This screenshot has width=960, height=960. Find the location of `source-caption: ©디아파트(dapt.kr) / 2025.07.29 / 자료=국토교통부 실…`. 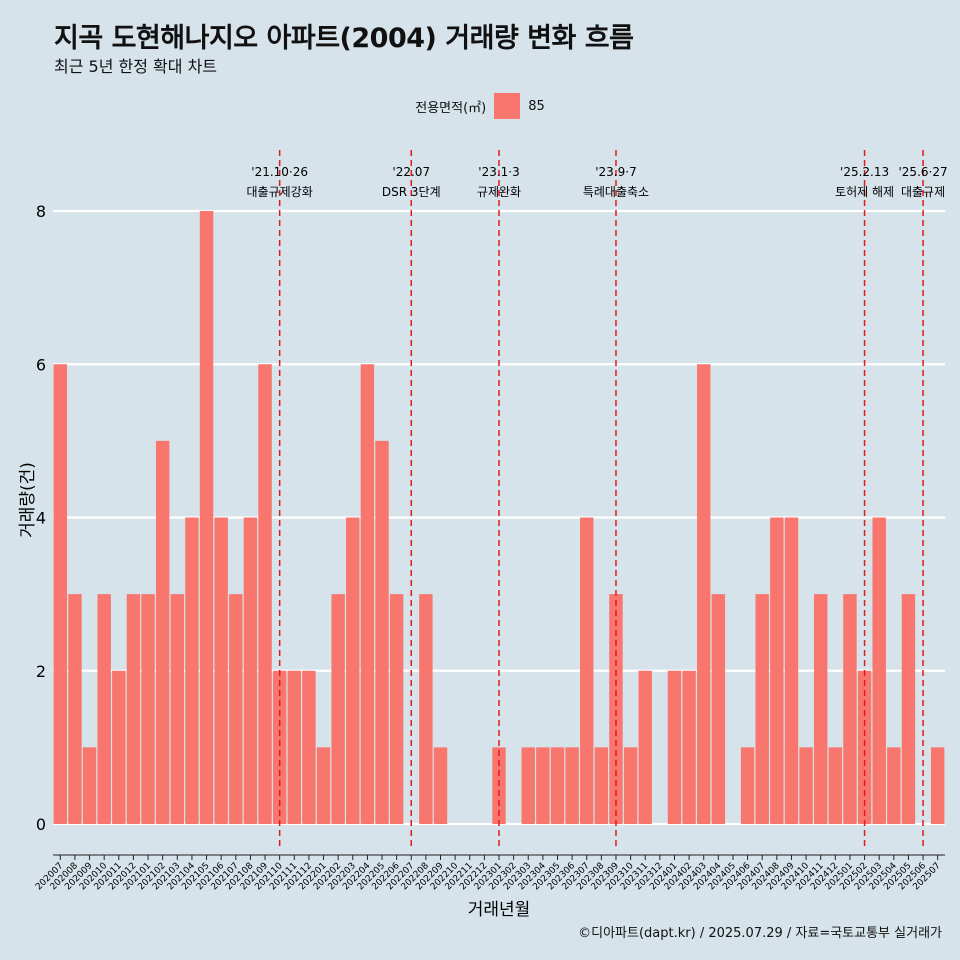

source-caption: ©디아파트(dapt.kr) / 2025.07.29 / 자료=국토교통부 실… is located at coordinates (760, 933).